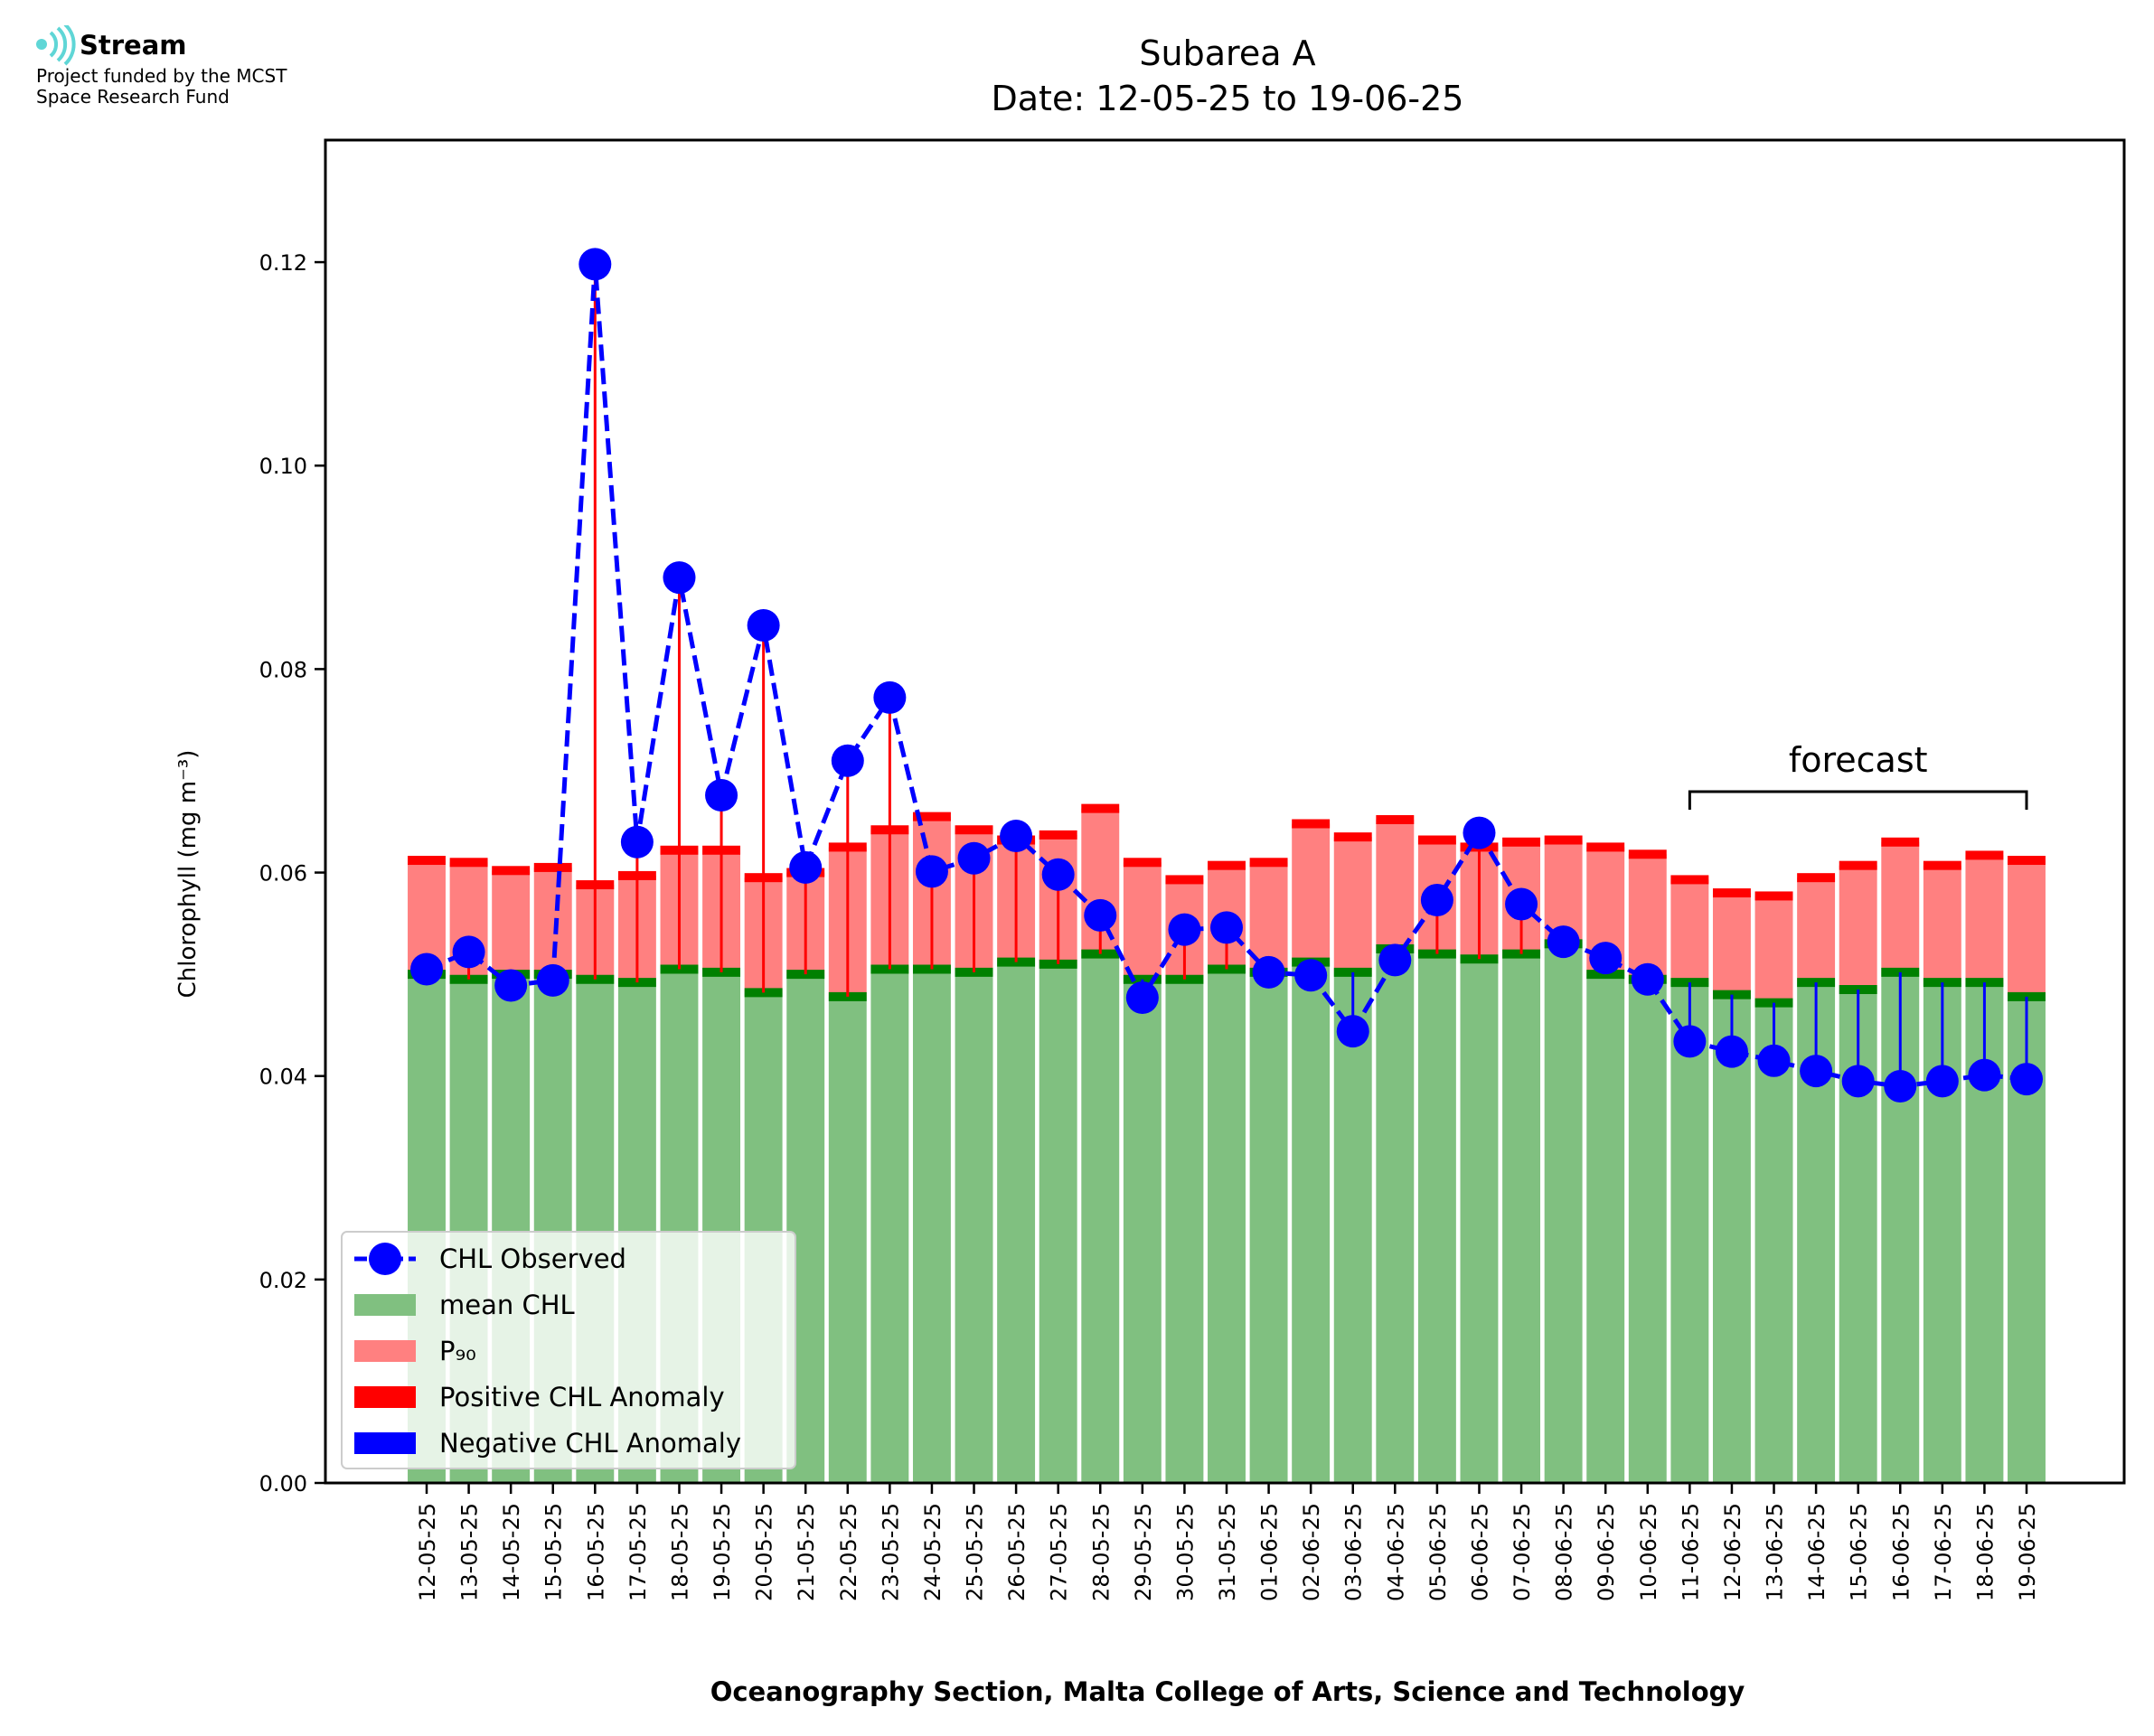 The width and height of the screenshot is (2154, 1736). Describe the element at coordinates (890, 1552) in the screenshot. I see `x-tick-label: 23-05-25` at that location.